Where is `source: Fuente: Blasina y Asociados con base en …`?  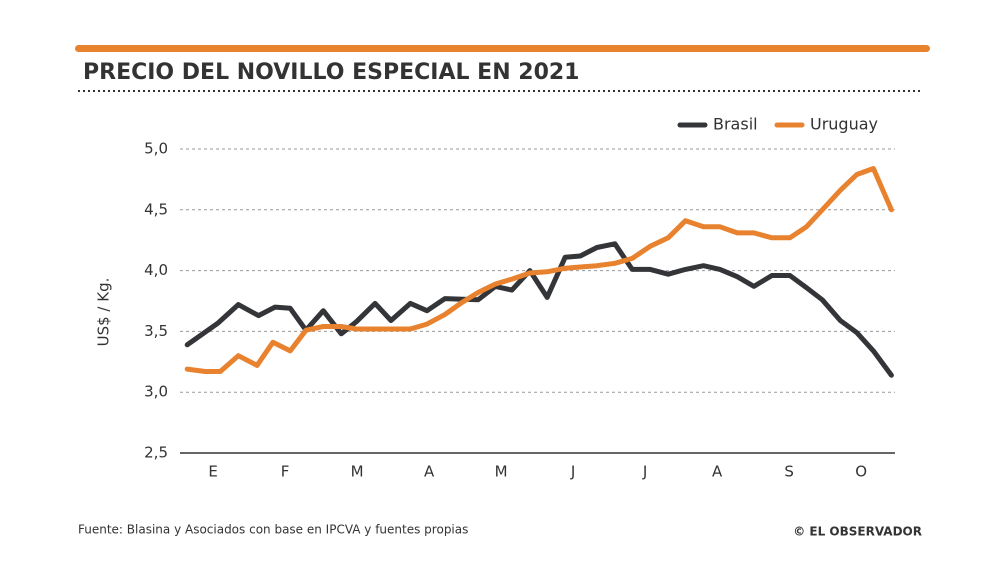
source: Fuente: Blasina y Asociados con base en … is located at coordinates (273, 530).